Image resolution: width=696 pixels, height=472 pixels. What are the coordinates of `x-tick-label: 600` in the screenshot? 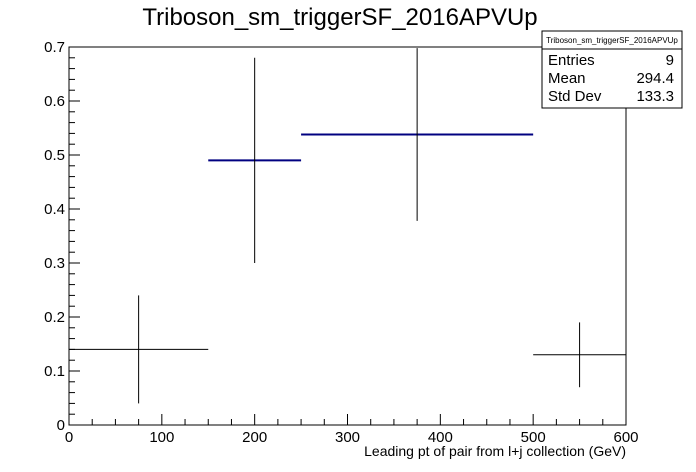 It's located at (625, 437).